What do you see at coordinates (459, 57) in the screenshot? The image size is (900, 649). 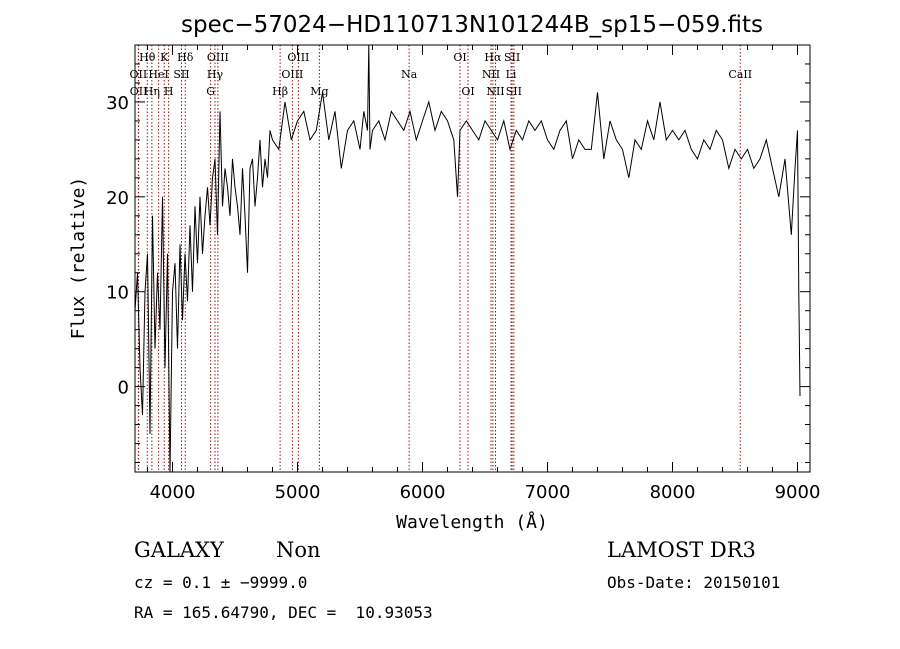 I see `marker-label-17: OI` at bounding box center [459, 57].